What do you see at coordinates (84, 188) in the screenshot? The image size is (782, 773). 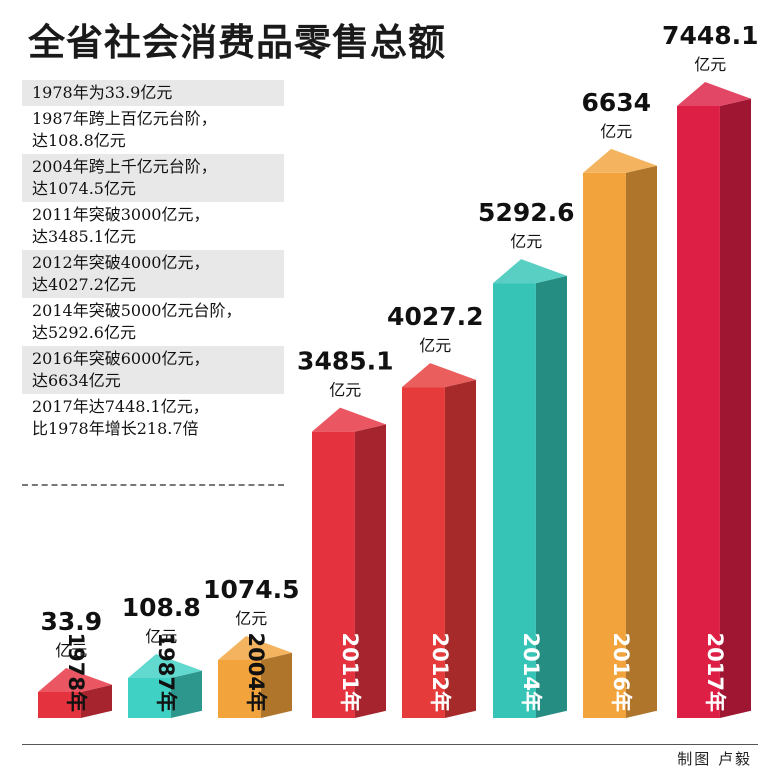 I see `milestone-note-line: 达1074.5亿元` at bounding box center [84, 188].